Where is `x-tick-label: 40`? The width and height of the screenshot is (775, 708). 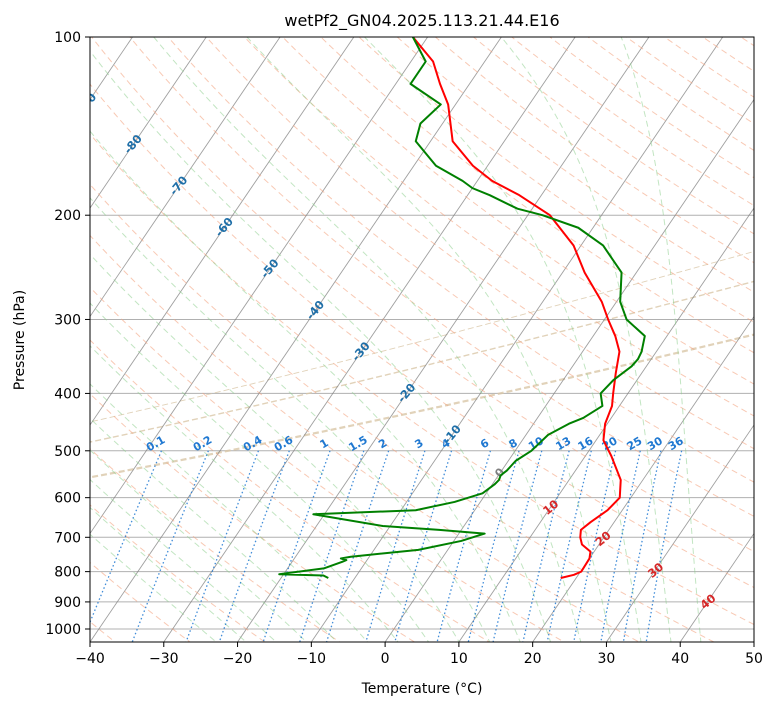
x-tick-label: 40 is located at coordinates (680, 659).